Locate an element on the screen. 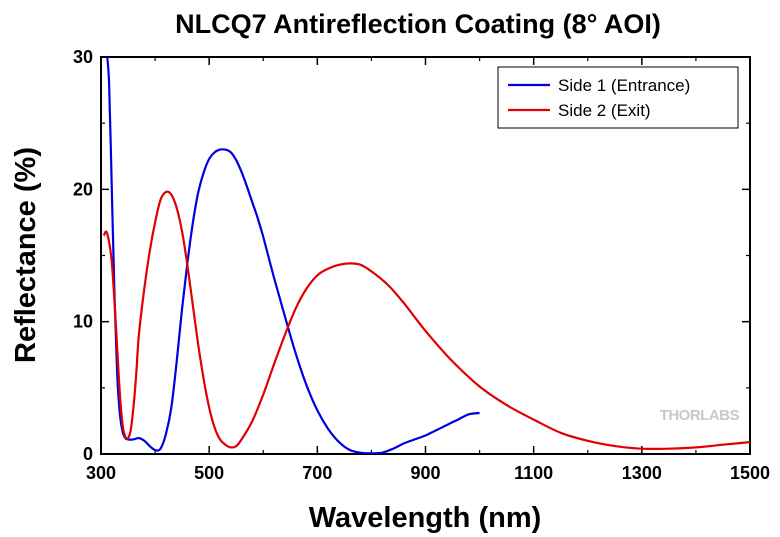  watermark-text: THORLABS is located at coordinates (700, 415).